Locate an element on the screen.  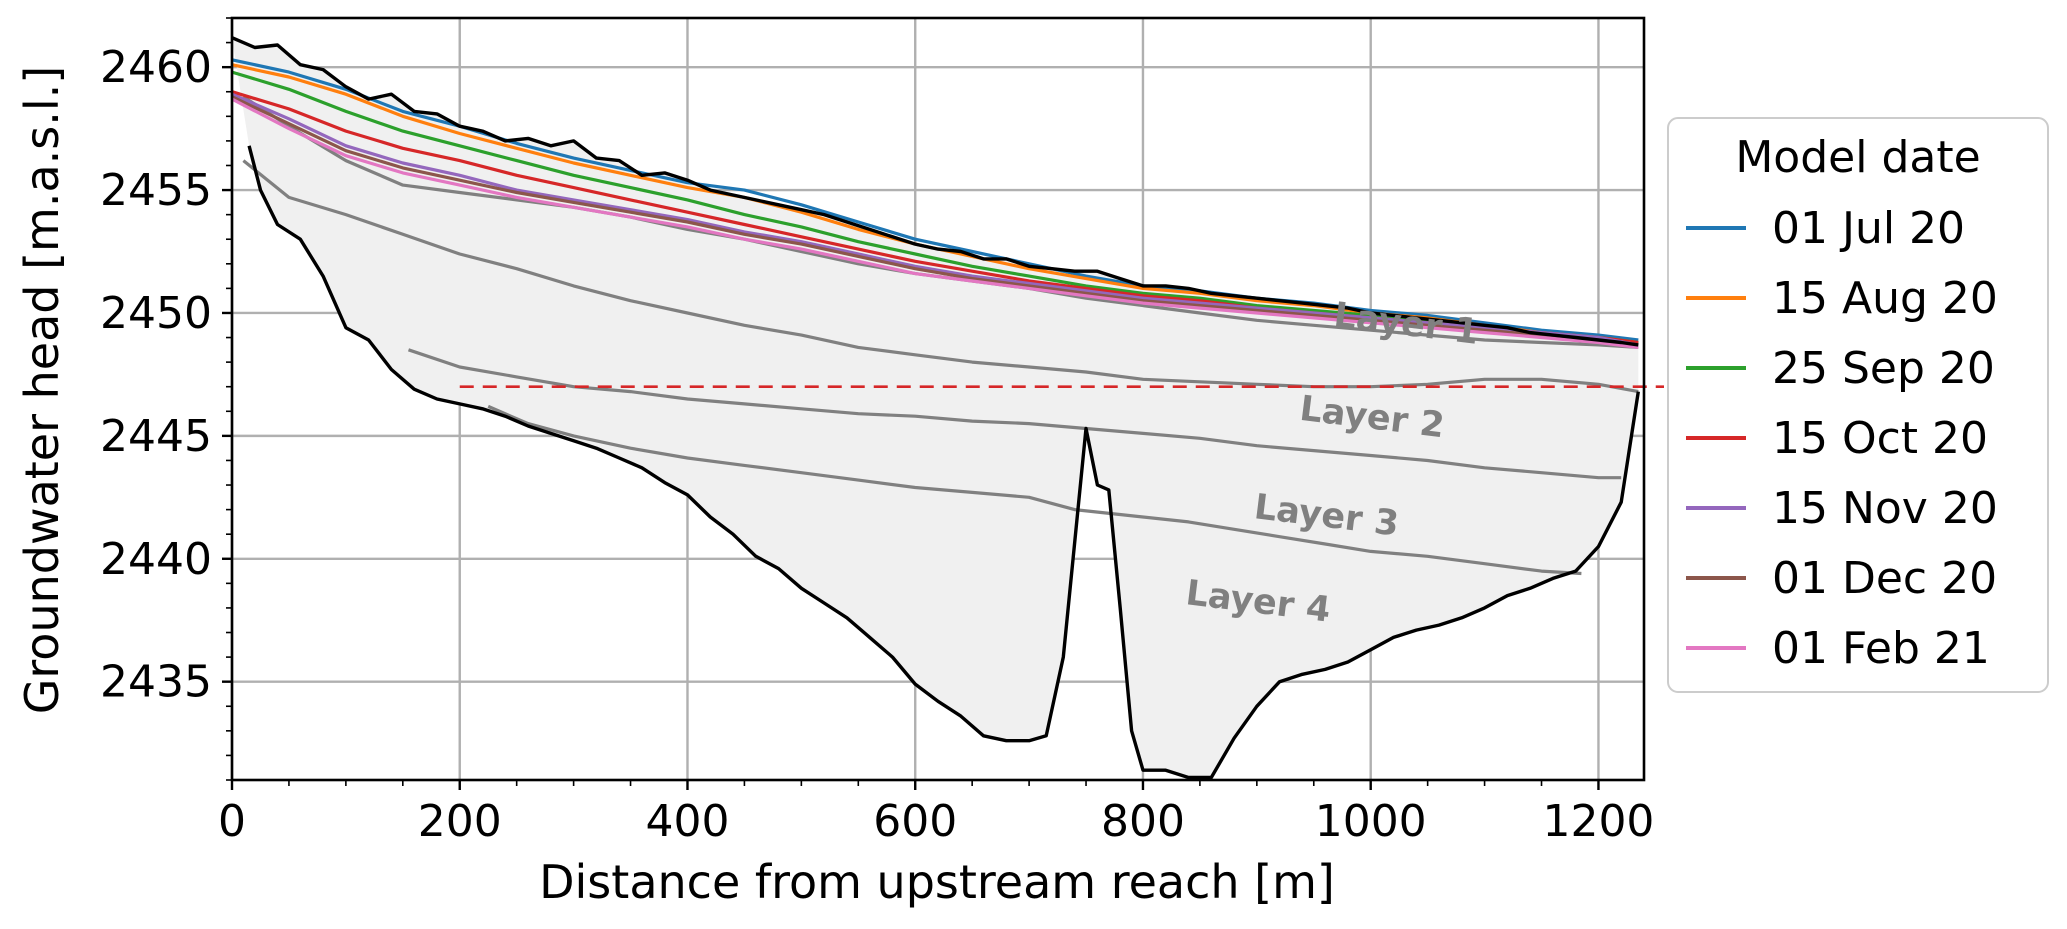
y-axis-label: Groundwater head [m.a.s.l.] is located at coordinates (42, 390).